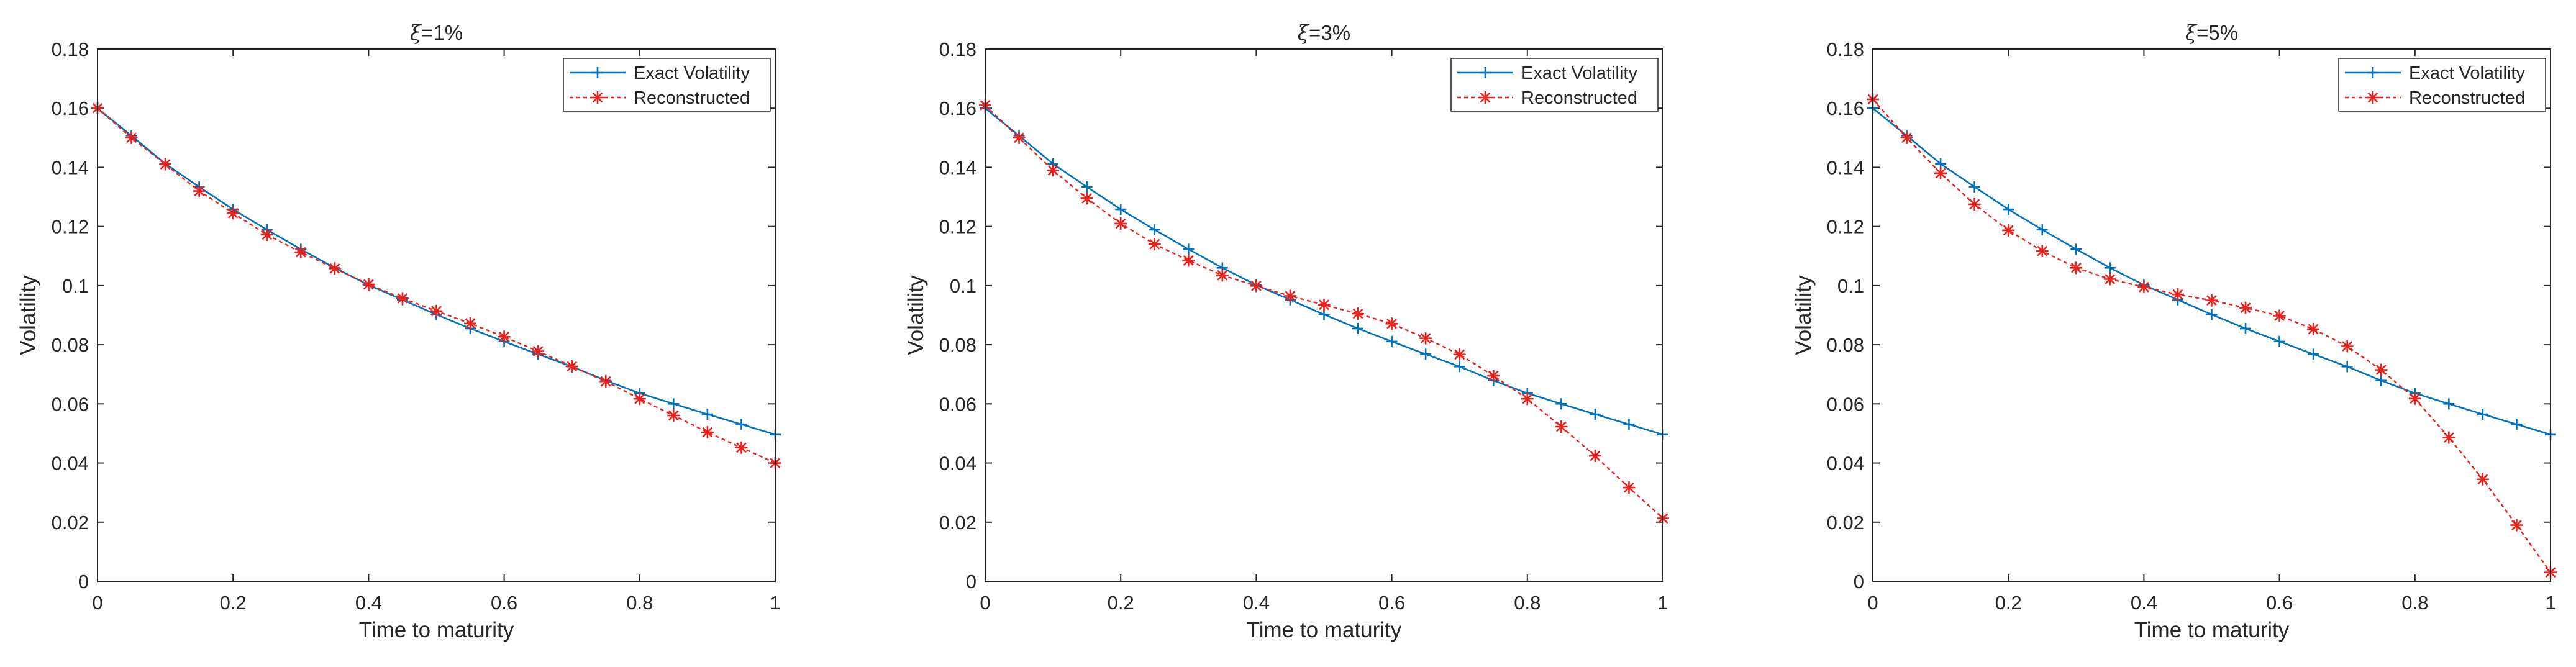 The image size is (2576, 667). Describe the element at coordinates (971, 582) in the screenshot. I see `y-tick-label: 0` at that location.